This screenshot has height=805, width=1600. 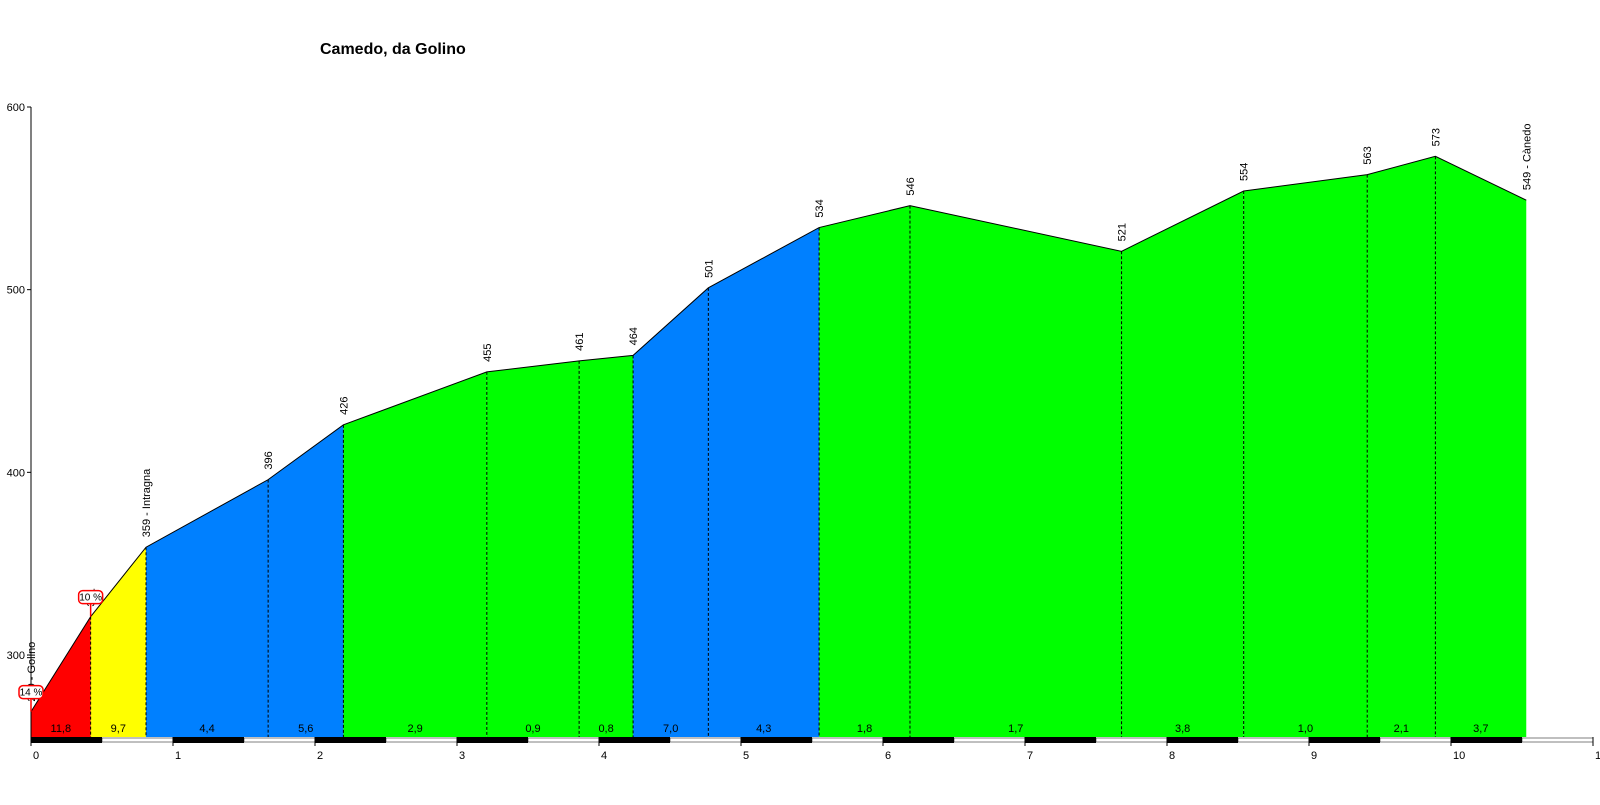 What do you see at coordinates (269, 460) in the screenshot?
I see `point-label: 396` at bounding box center [269, 460].